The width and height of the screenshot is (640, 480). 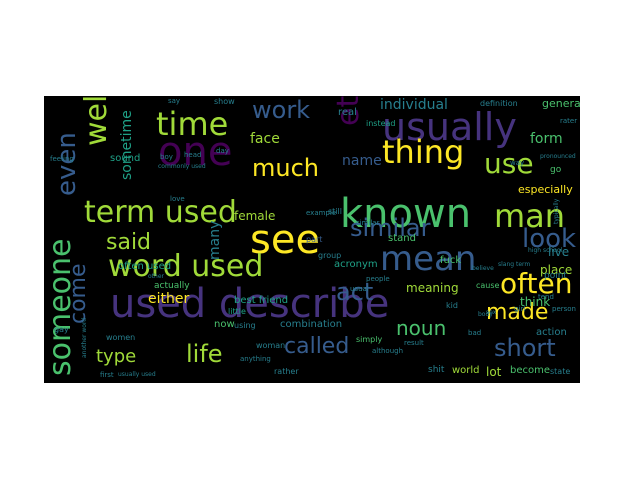 What do you see at coordinates (127, 145) in the screenshot?
I see `word-sometime: sometime` at bounding box center [127, 145].